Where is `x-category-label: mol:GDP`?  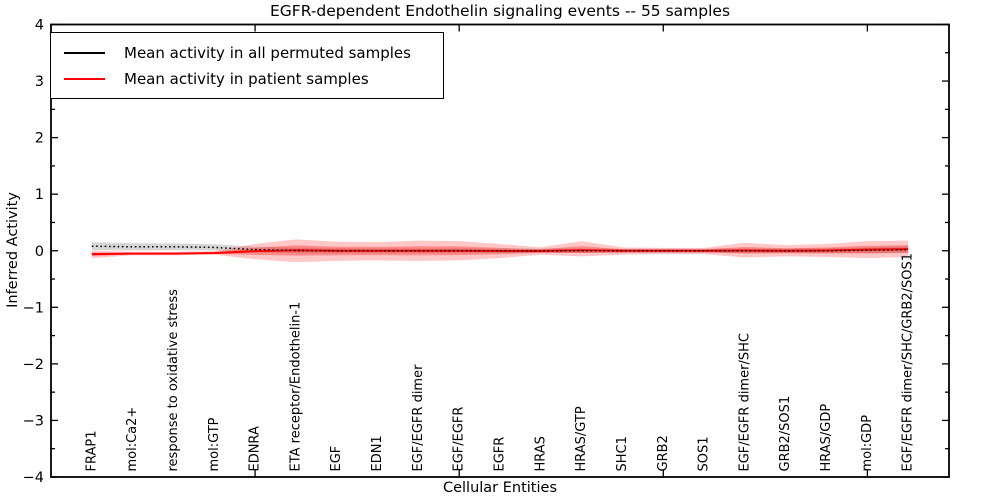 x-category-label: mol:GDP is located at coordinates (867, 443).